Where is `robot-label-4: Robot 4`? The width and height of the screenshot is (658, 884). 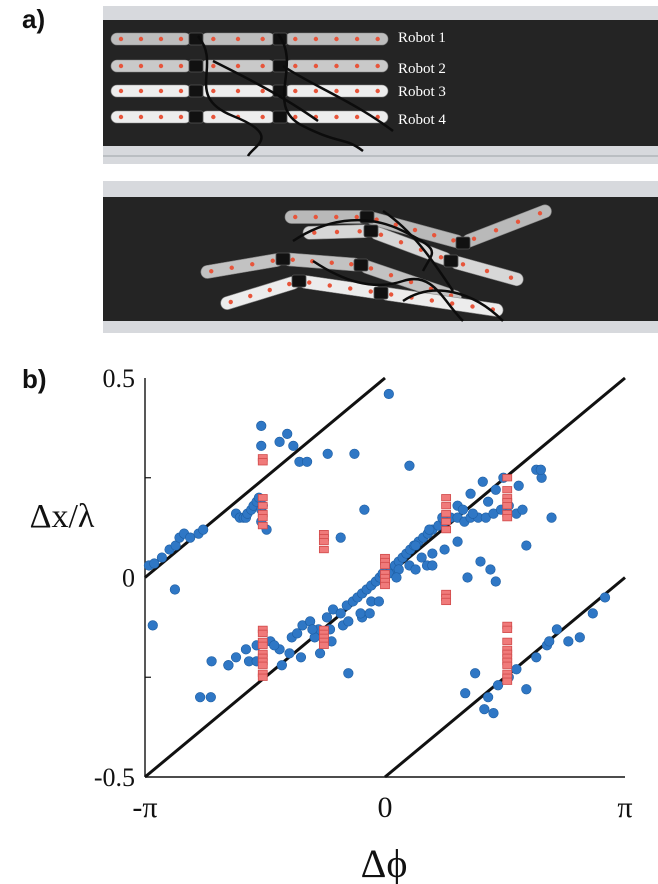 robot-label-4: Robot 4 is located at coordinates (422, 120).